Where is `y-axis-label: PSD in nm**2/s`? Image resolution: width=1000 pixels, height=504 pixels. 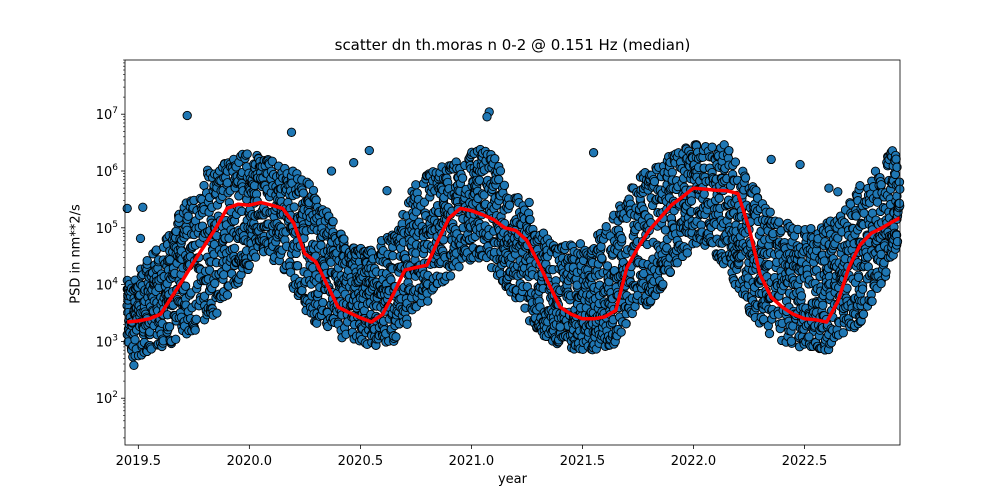 y-axis-label: PSD in nm**2/s is located at coordinates (76, 254).